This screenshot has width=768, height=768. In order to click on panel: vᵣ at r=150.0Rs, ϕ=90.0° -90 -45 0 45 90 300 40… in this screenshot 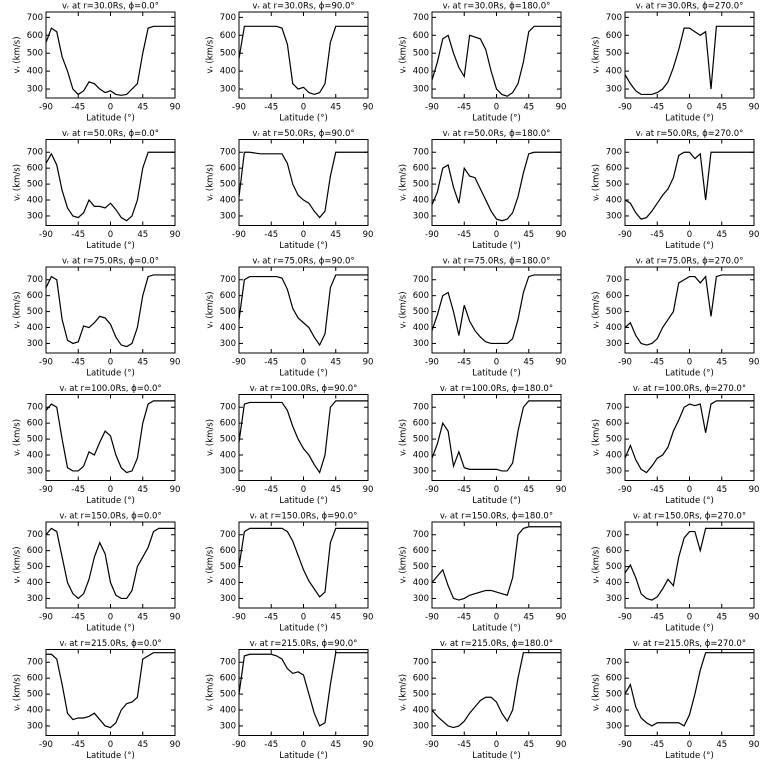, I will do `click(290, 573)`.